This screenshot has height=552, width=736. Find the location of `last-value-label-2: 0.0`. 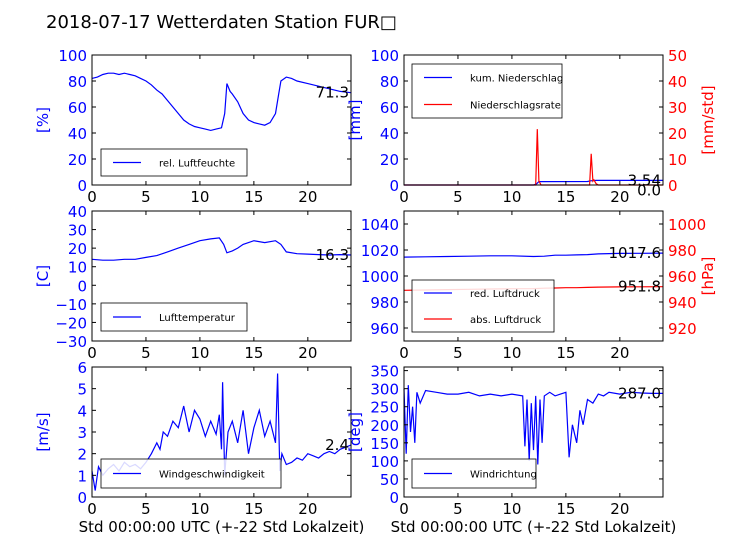

last-value-label-2: 0.0 is located at coordinates (649, 190).